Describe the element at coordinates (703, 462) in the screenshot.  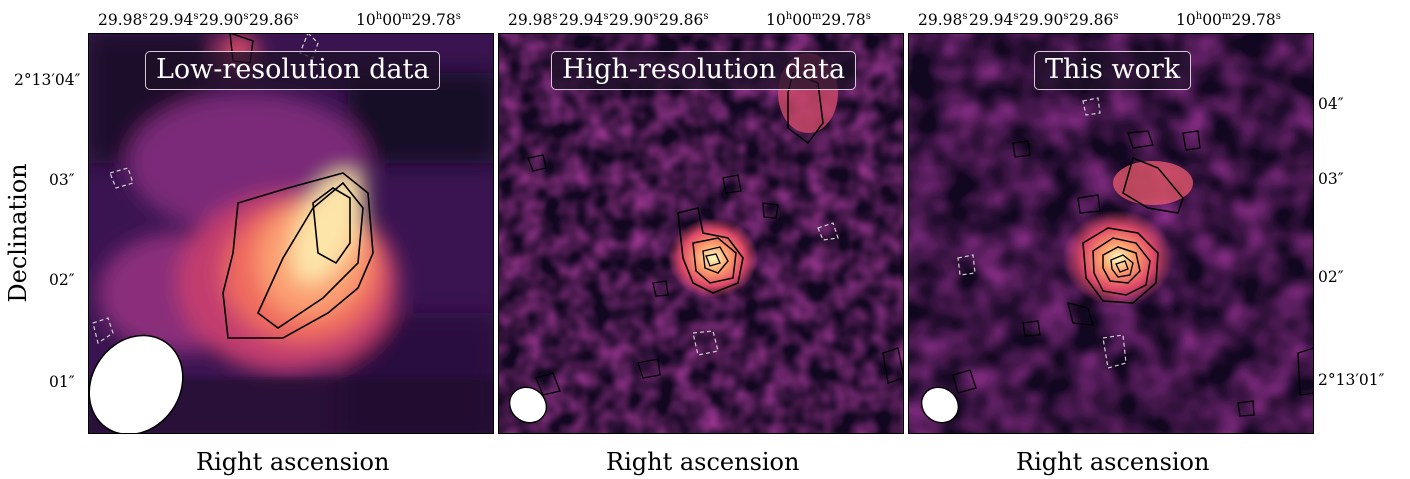
I see `x-axis-label-2: Right ascension` at that location.